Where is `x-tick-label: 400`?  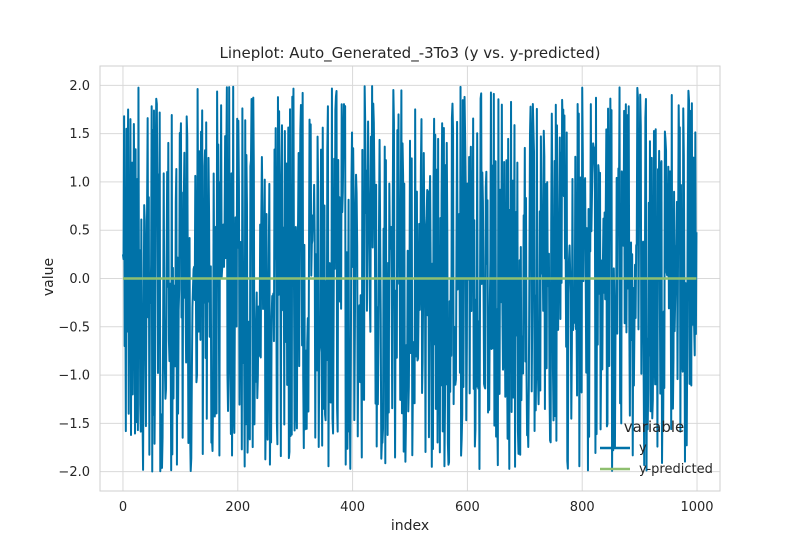 x-tick-label: 400 is located at coordinates (352, 507).